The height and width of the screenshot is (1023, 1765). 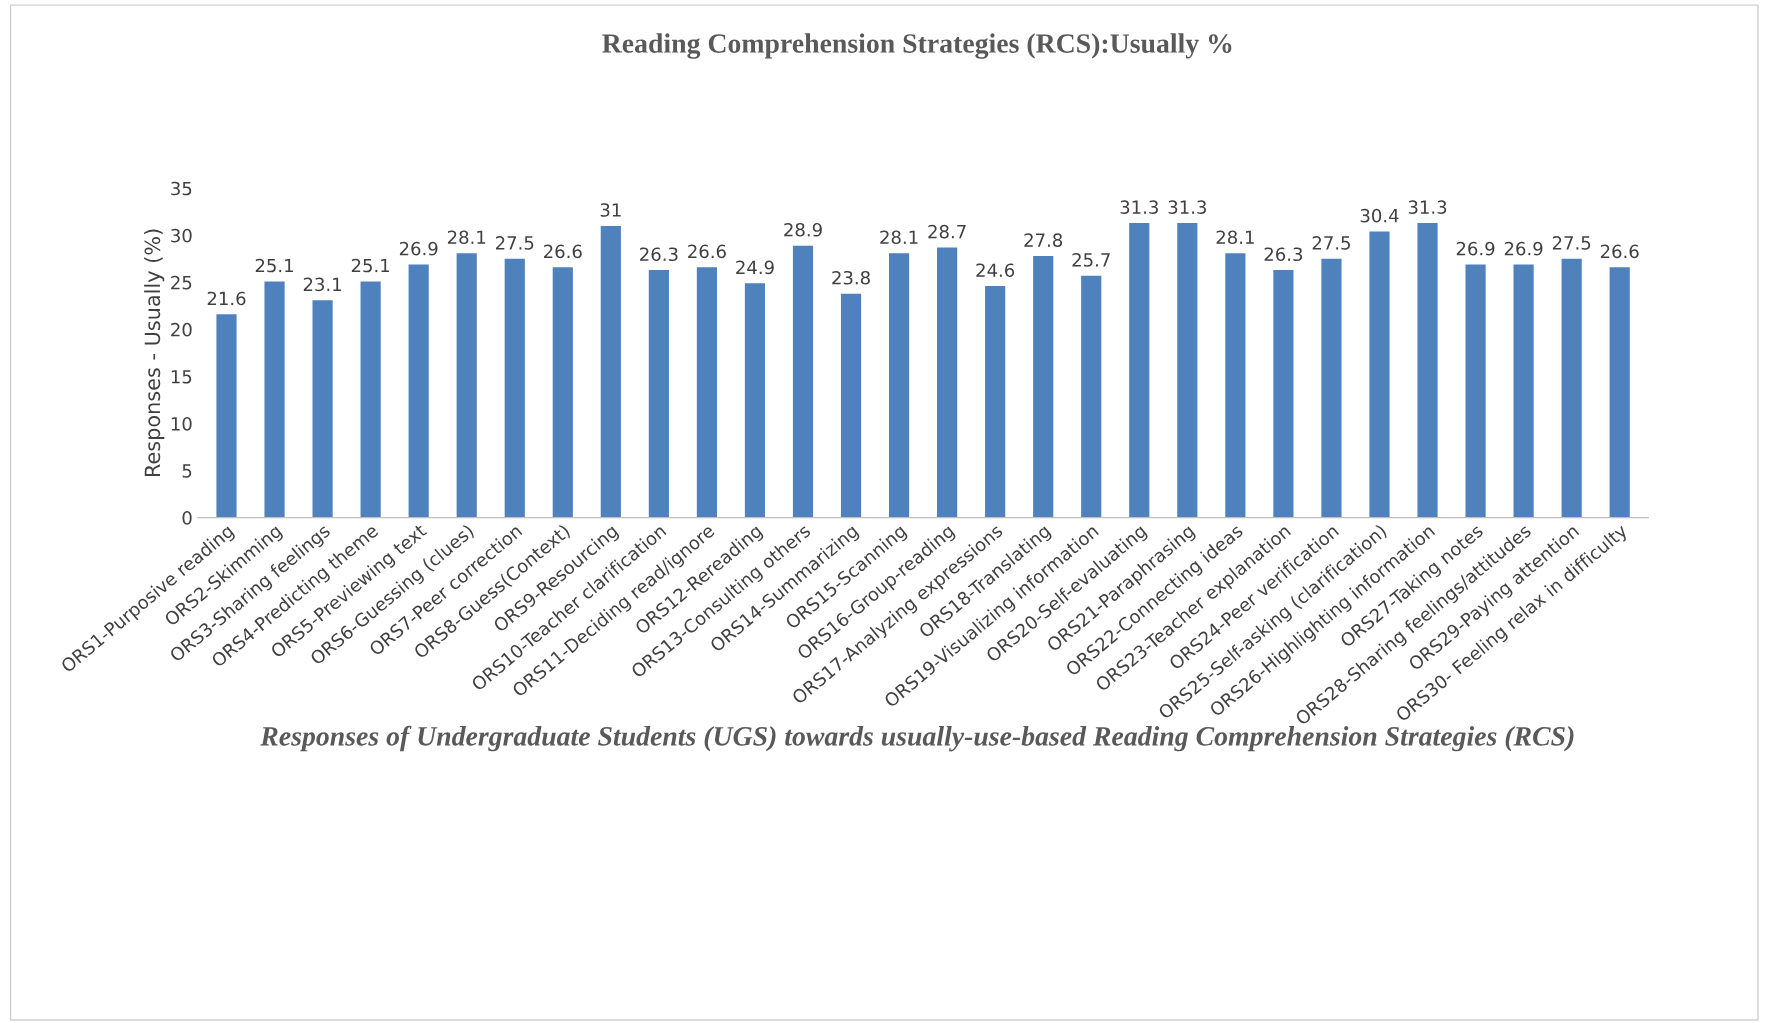 What do you see at coordinates (610, 210) in the screenshot?
I see `data-label: 31` at bounding box center [610, 210].